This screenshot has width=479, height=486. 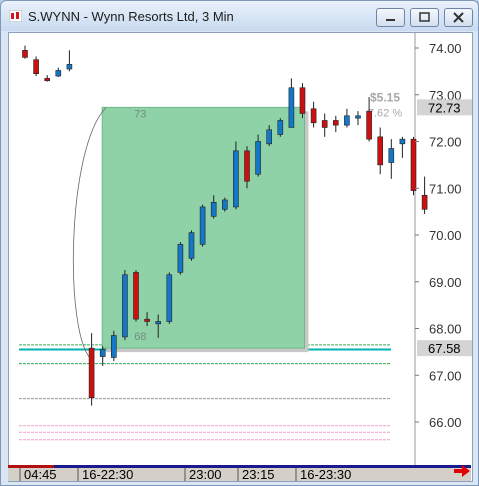 I want to click on close-button, so click(x=458, y=17).